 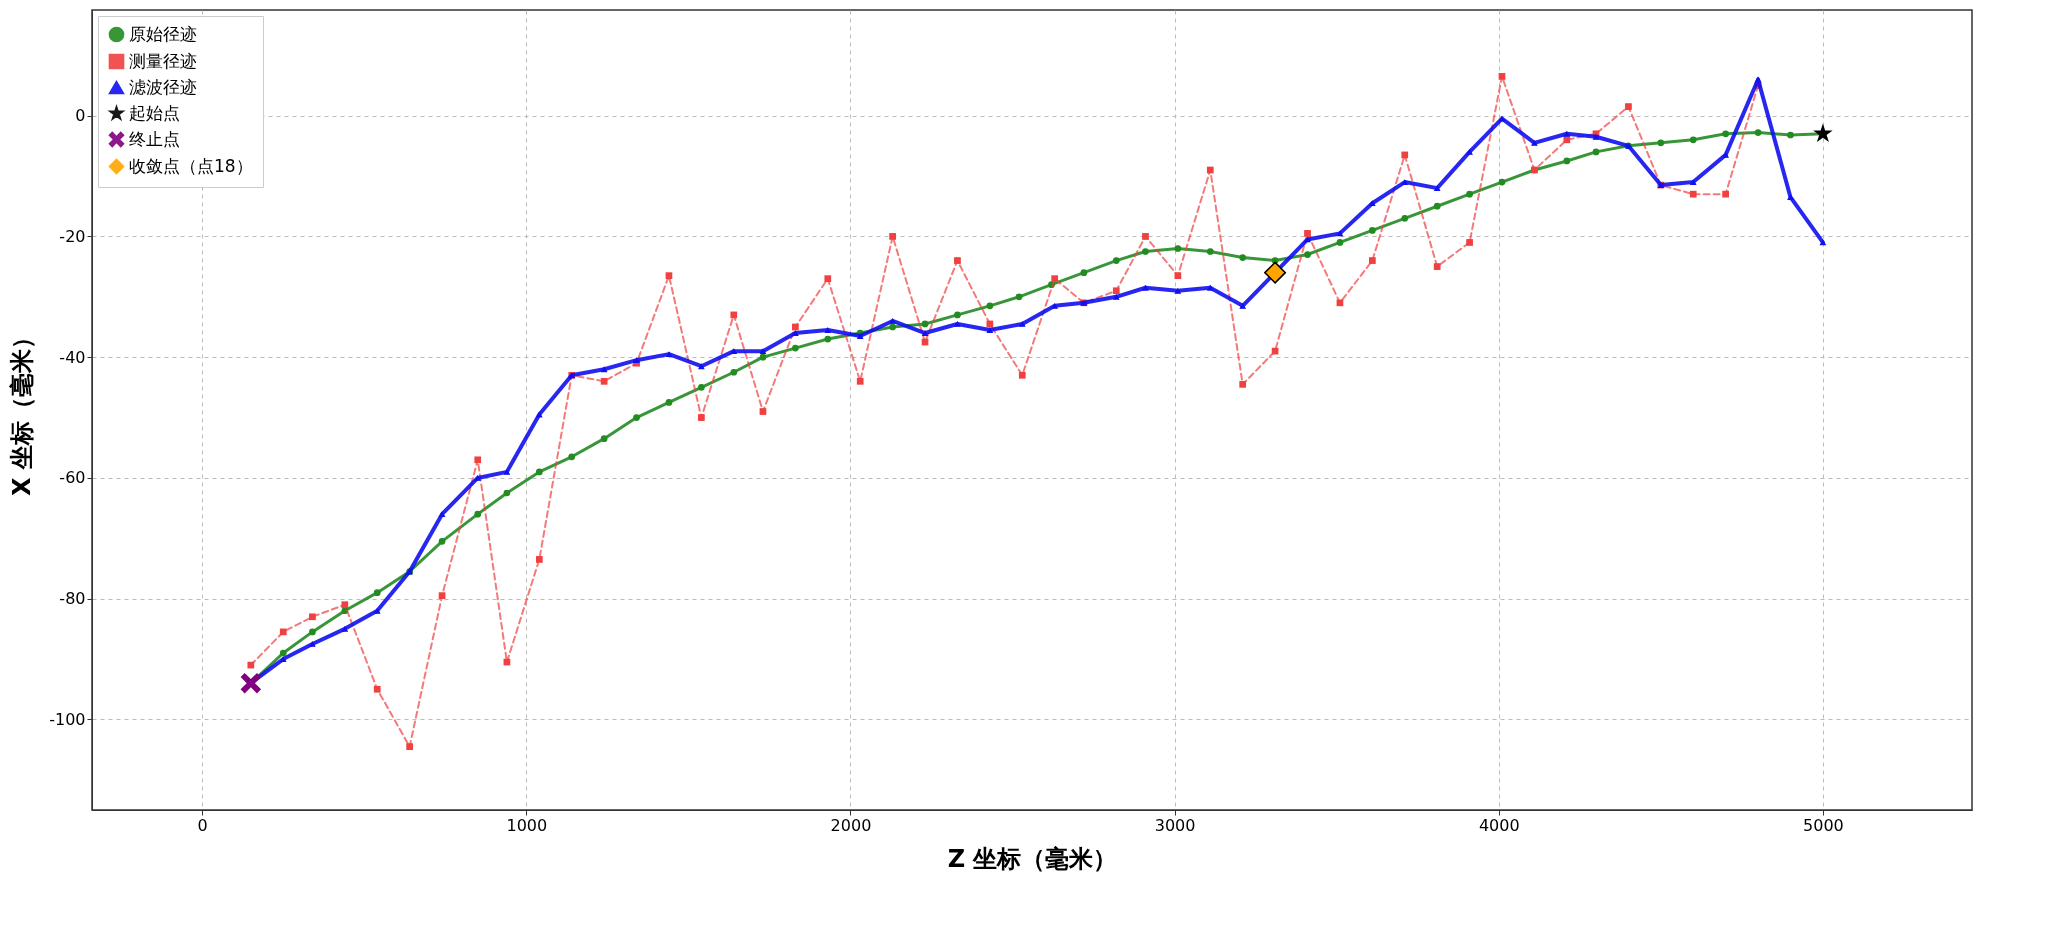 What do you see at coordinates (1823, 825) in the screenshot?
I see `x-tick-label: 5000` at bounding box center [1823, 825].